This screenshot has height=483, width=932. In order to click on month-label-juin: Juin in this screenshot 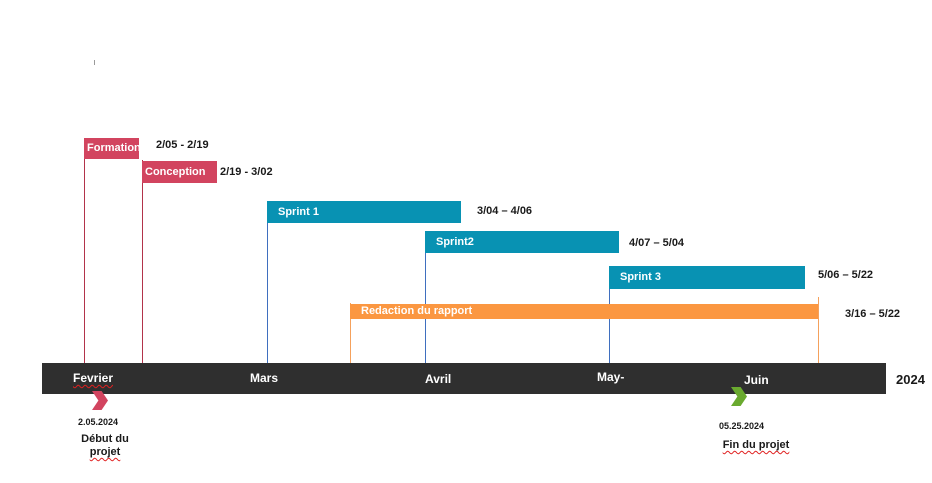, I will do `click(756, 380)`.